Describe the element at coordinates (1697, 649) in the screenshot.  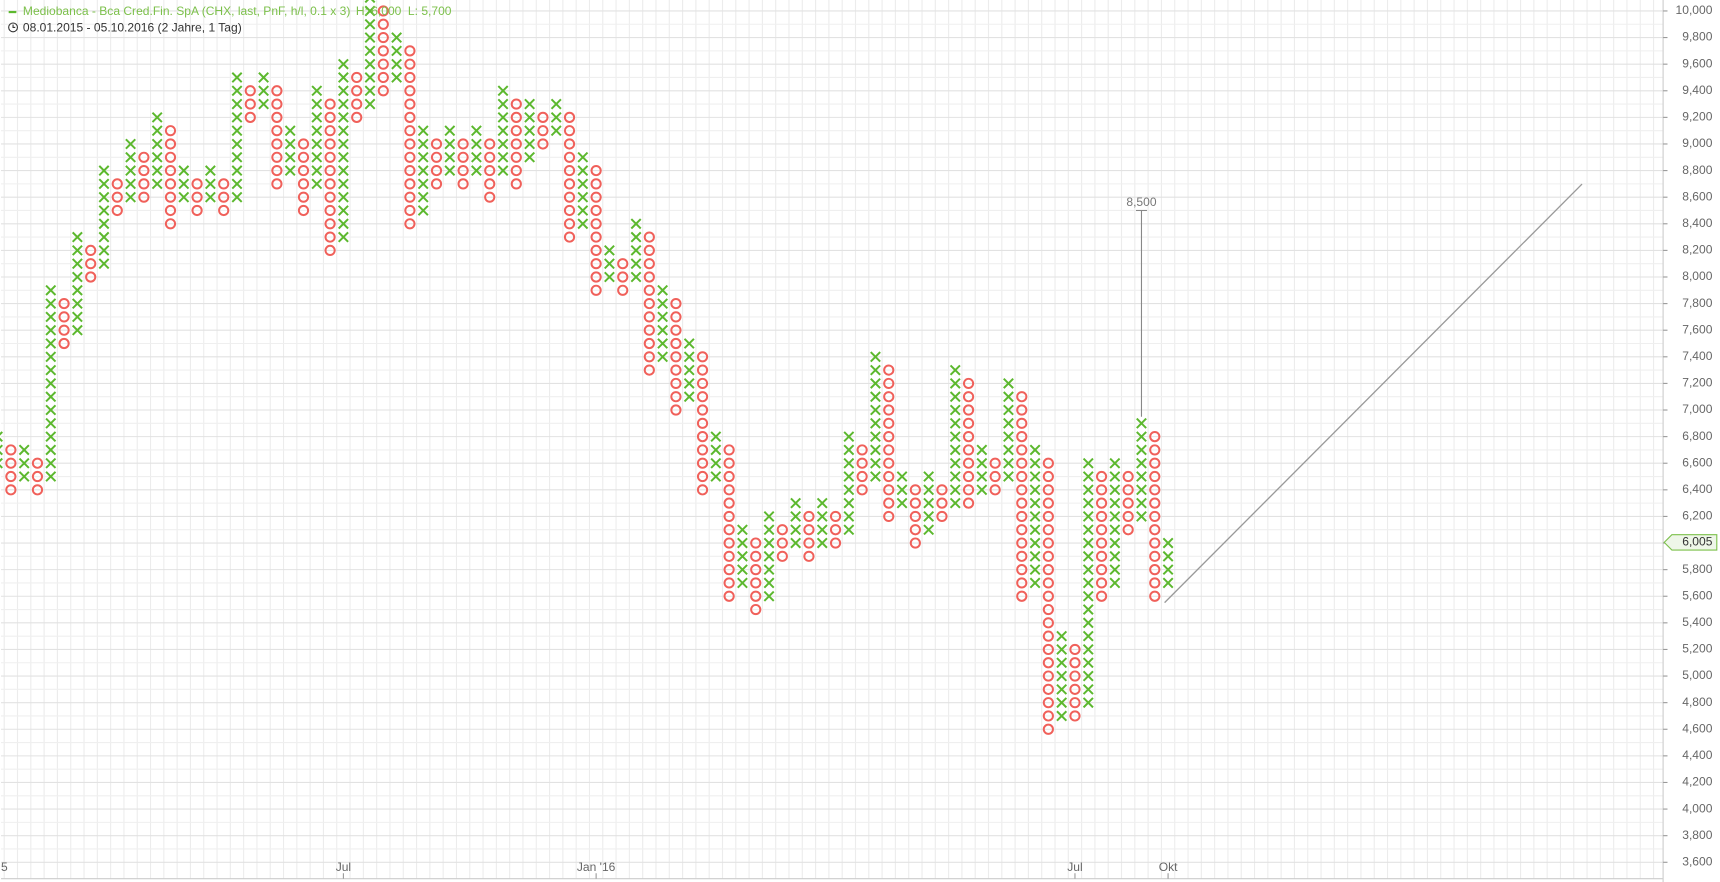
I see `y-tick-label: 5,200` at that location.